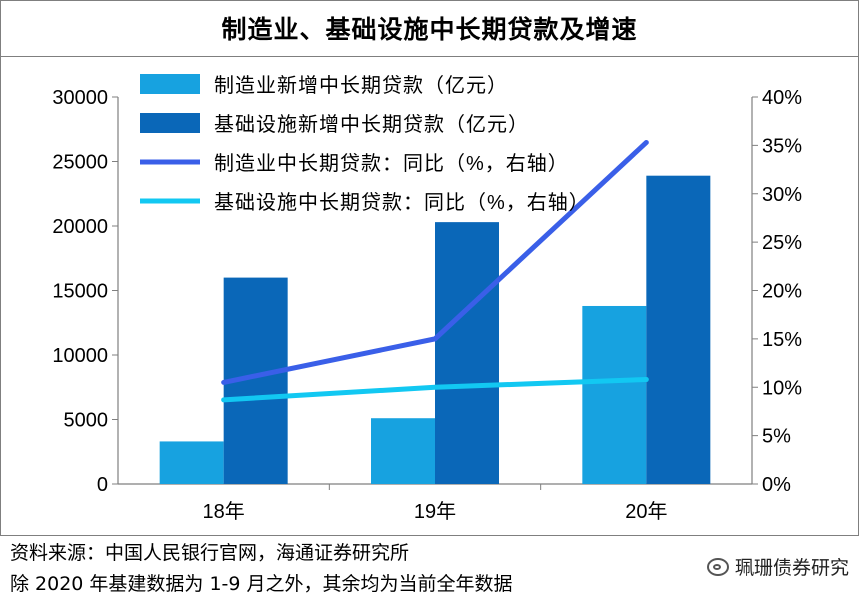 The width and height of the screenshot is (861, 604). I want to click on watermark: 珮珊债券研究, so click(777, 566).